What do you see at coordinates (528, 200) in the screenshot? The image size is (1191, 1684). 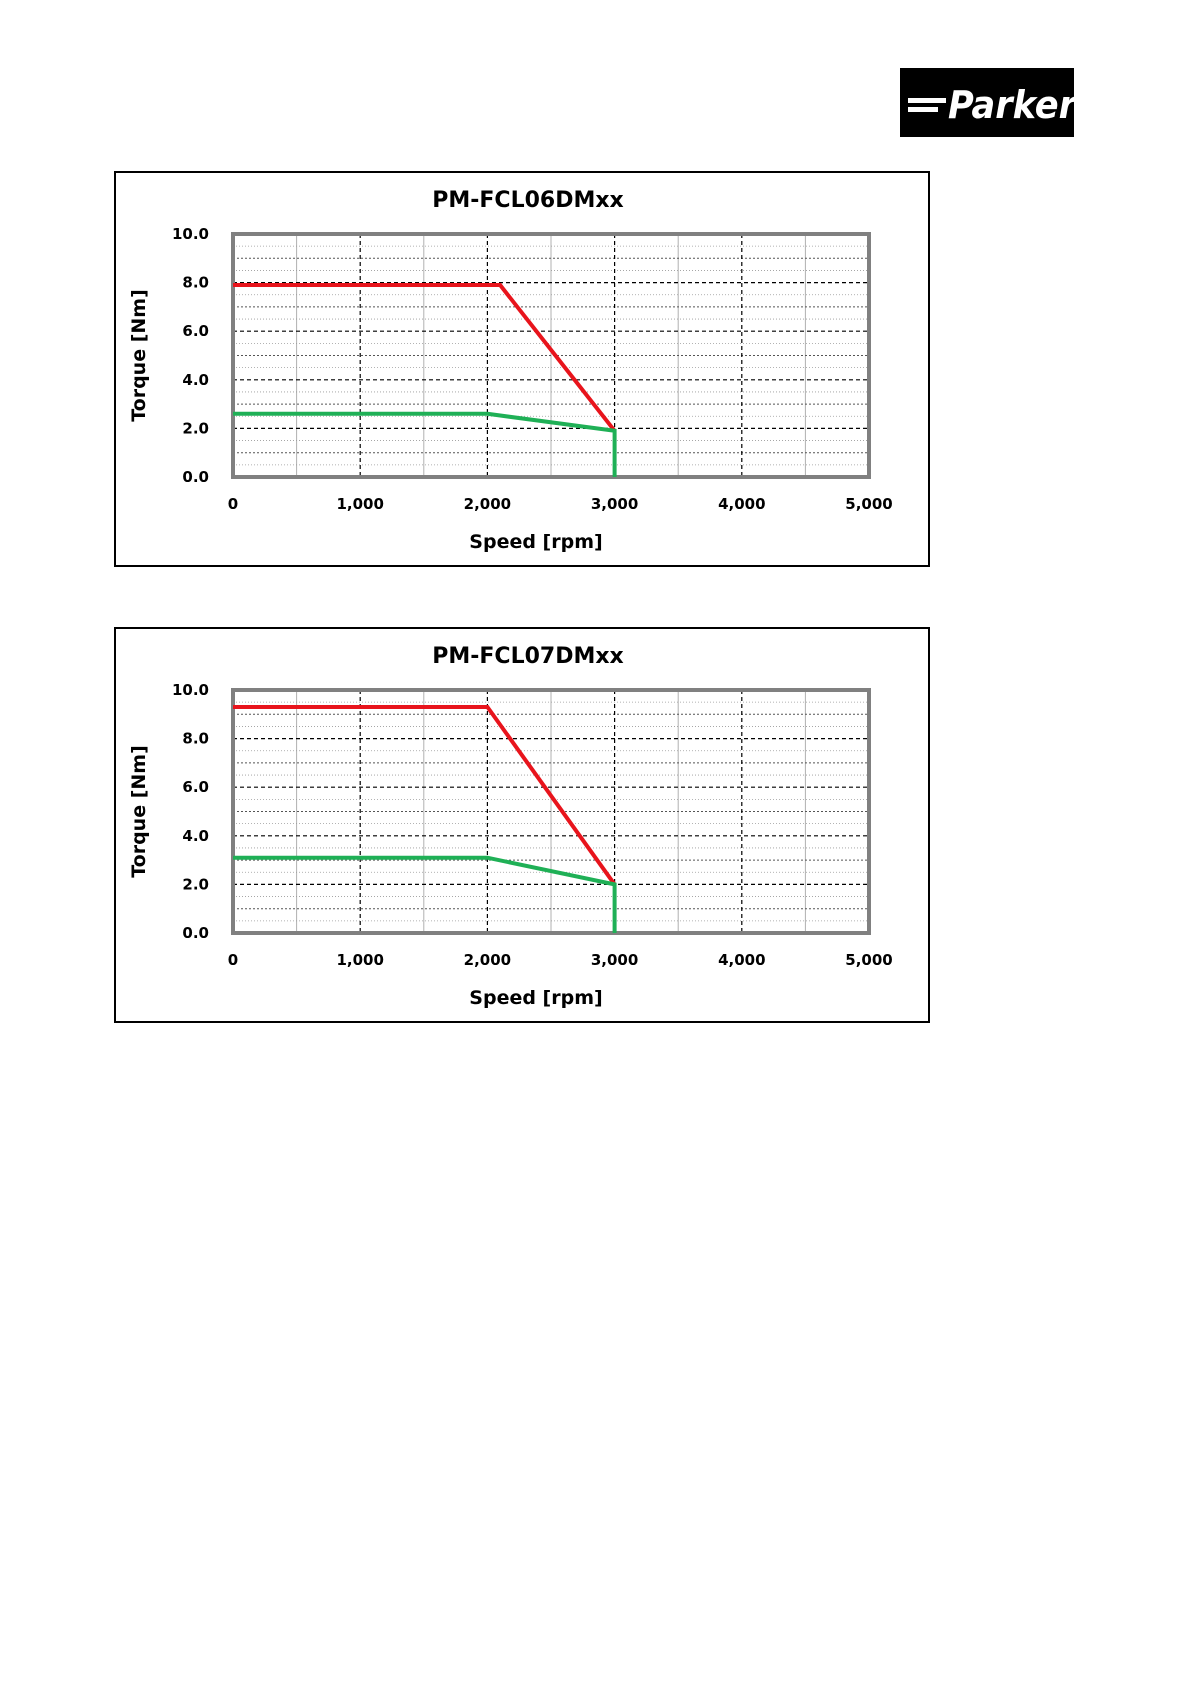 I see `chart-title: PM-FCL06DMxx` at bounding box center [528, 200].